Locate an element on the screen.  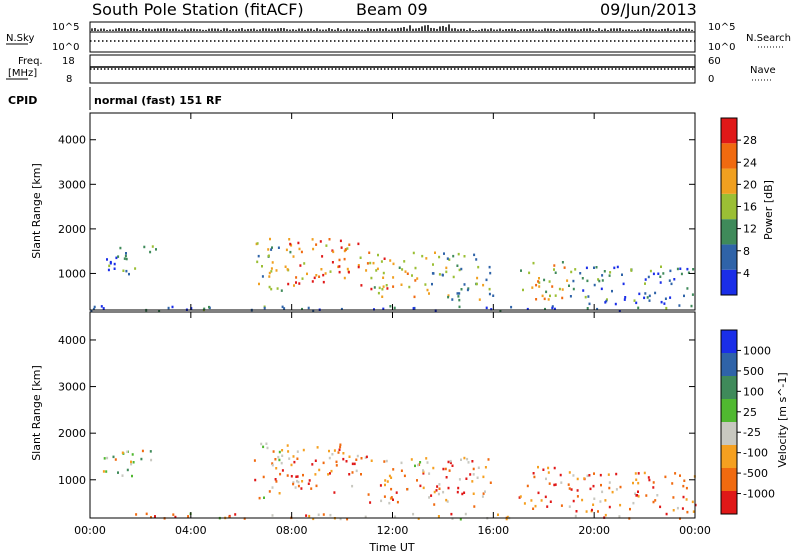
freq-bottom-tick: 8 is located at coordinates (69, 79).